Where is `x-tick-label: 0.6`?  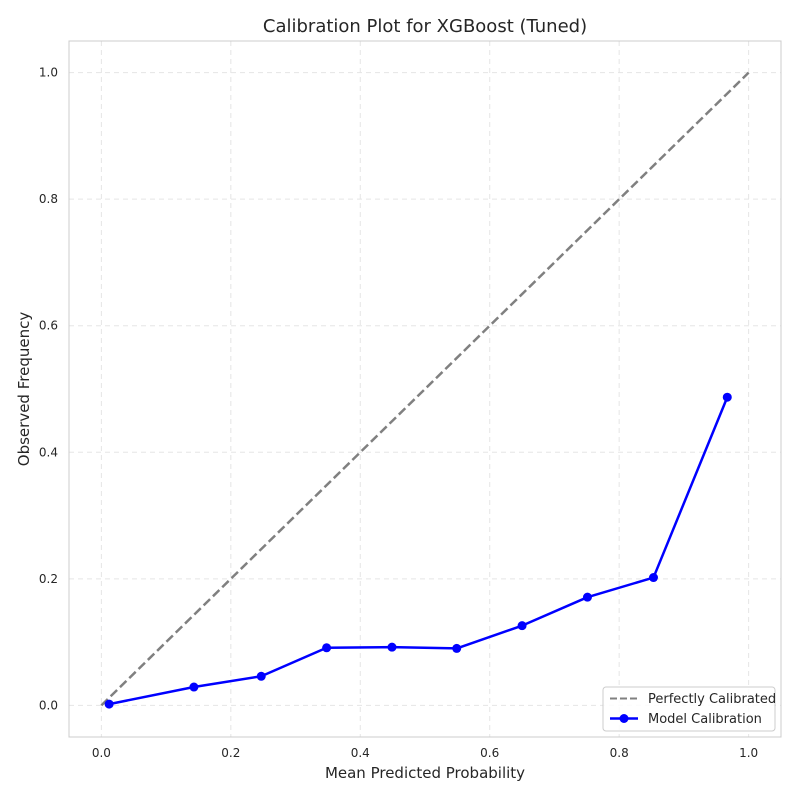 x-tick-label: 0.6 is located at coordinates (489, 753).